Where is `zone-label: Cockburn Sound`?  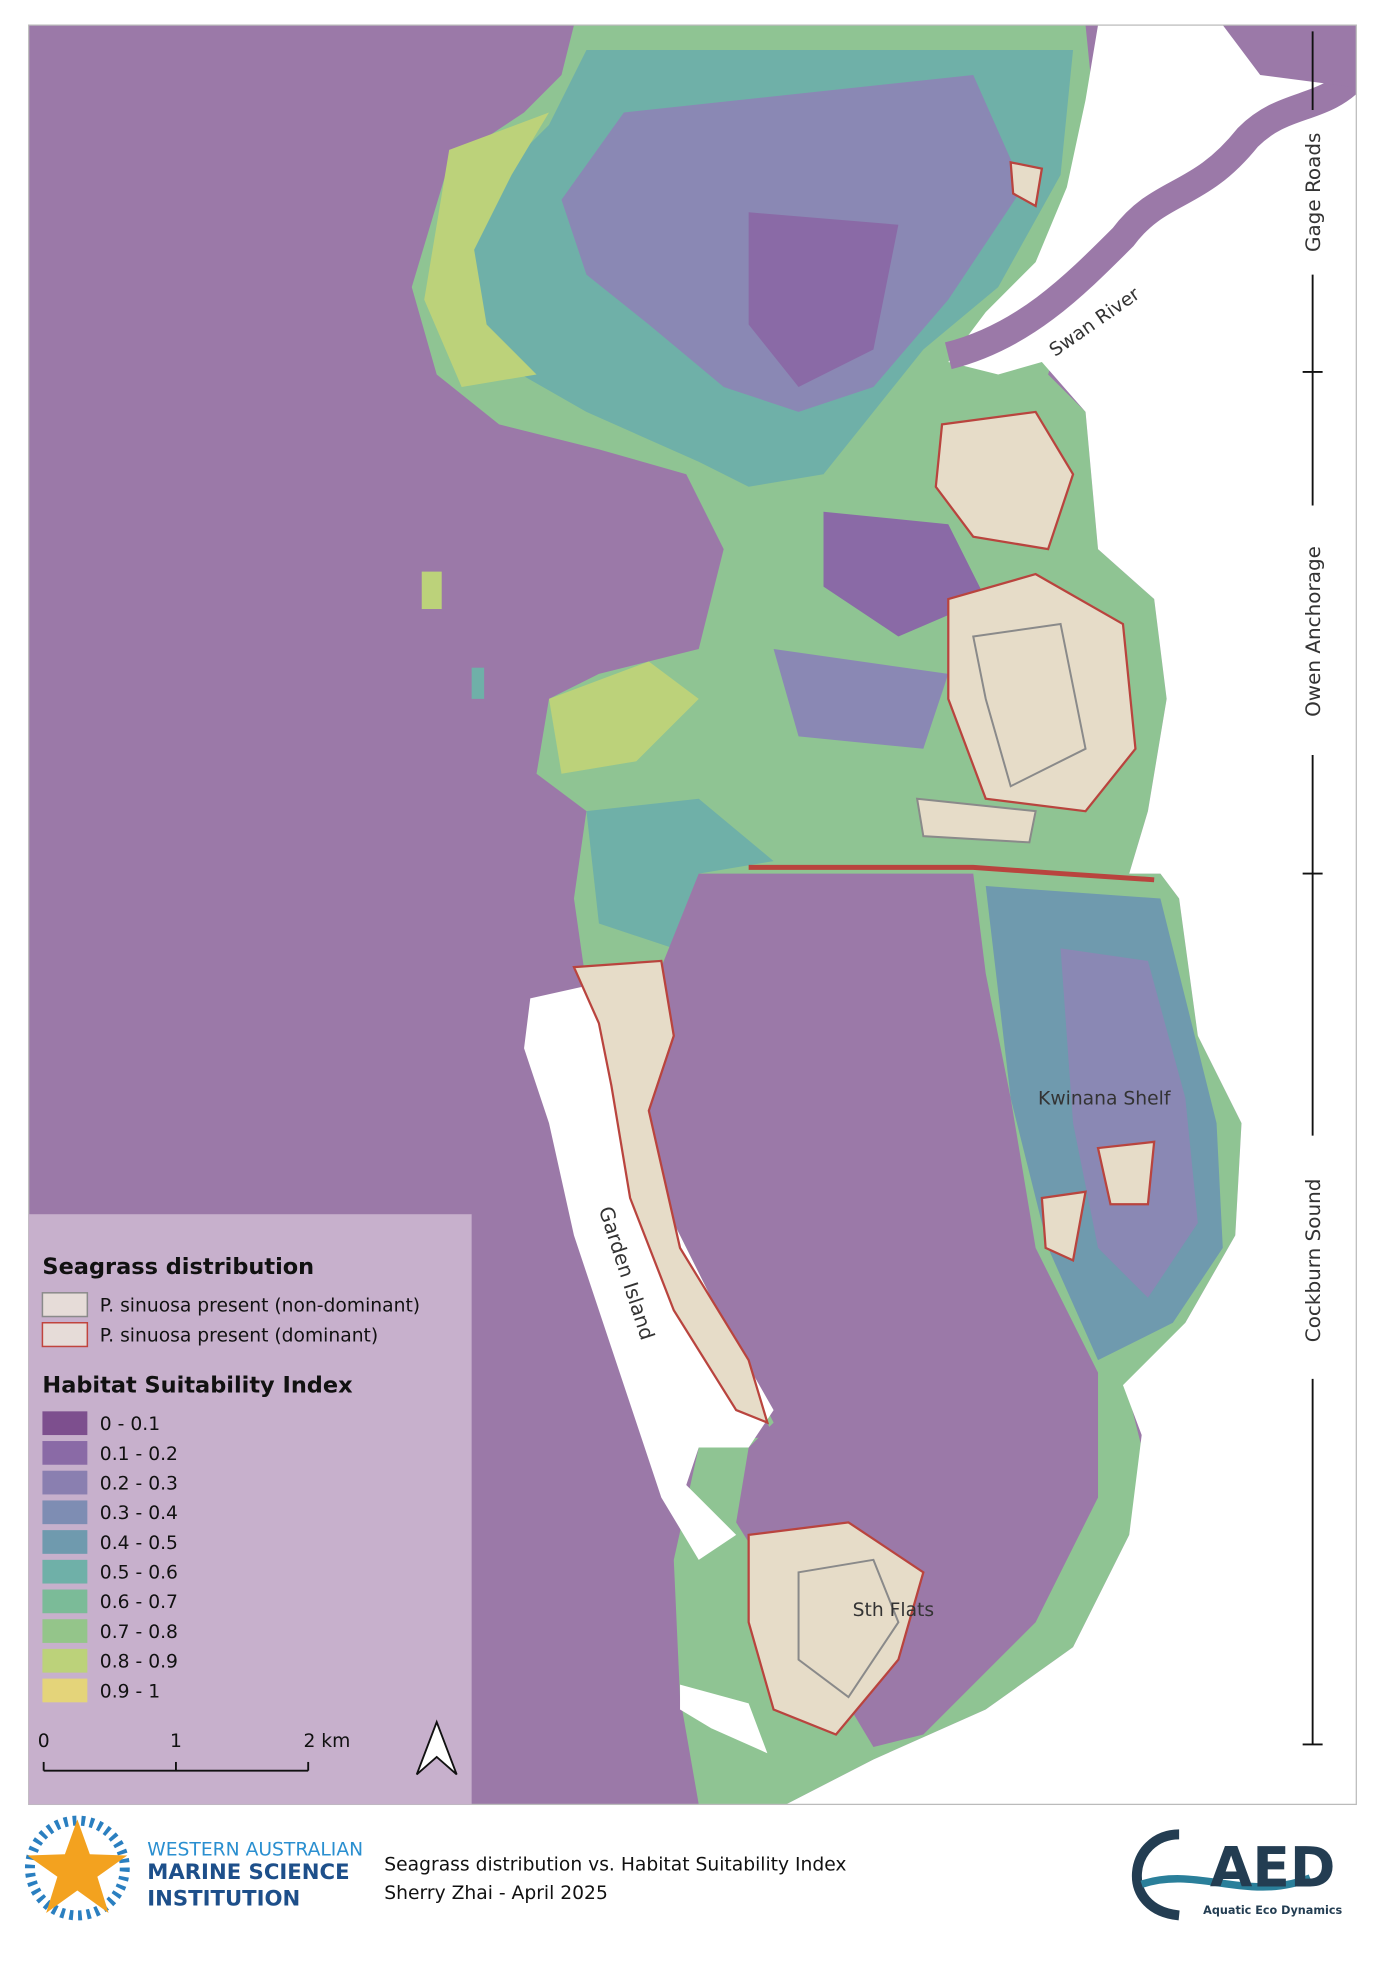
zone-label: Cockburn Sound is located at coordinates (1313, 1261).